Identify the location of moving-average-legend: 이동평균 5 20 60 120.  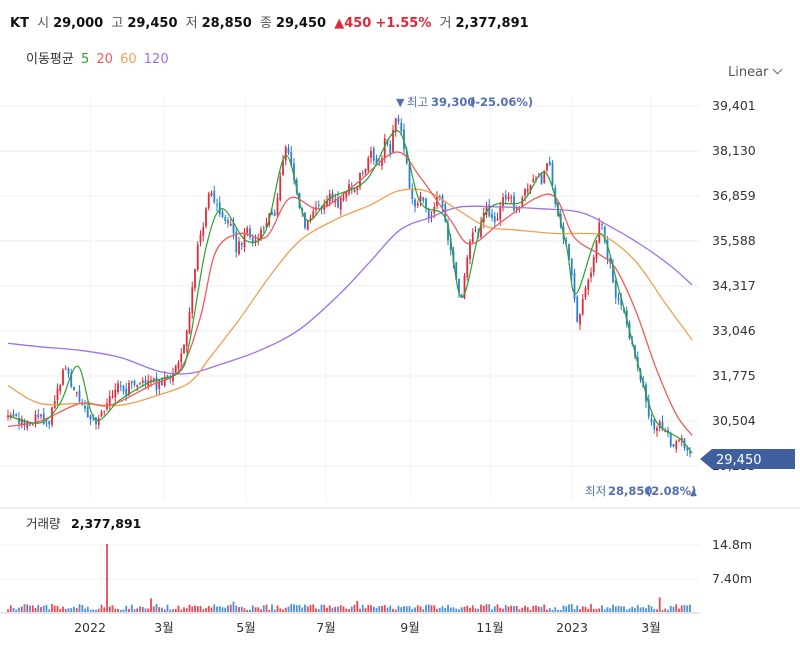
(99, 57).